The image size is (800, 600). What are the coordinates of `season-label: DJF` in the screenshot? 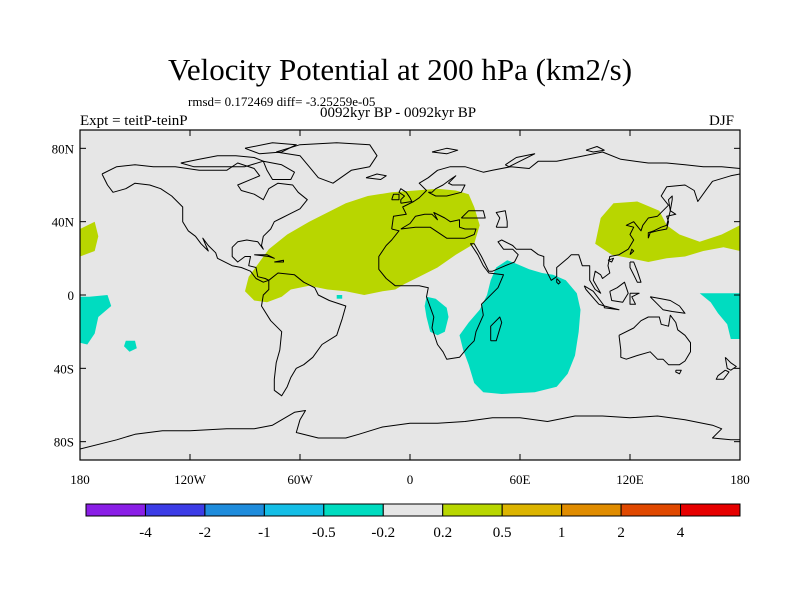 It's located at (722, 121).